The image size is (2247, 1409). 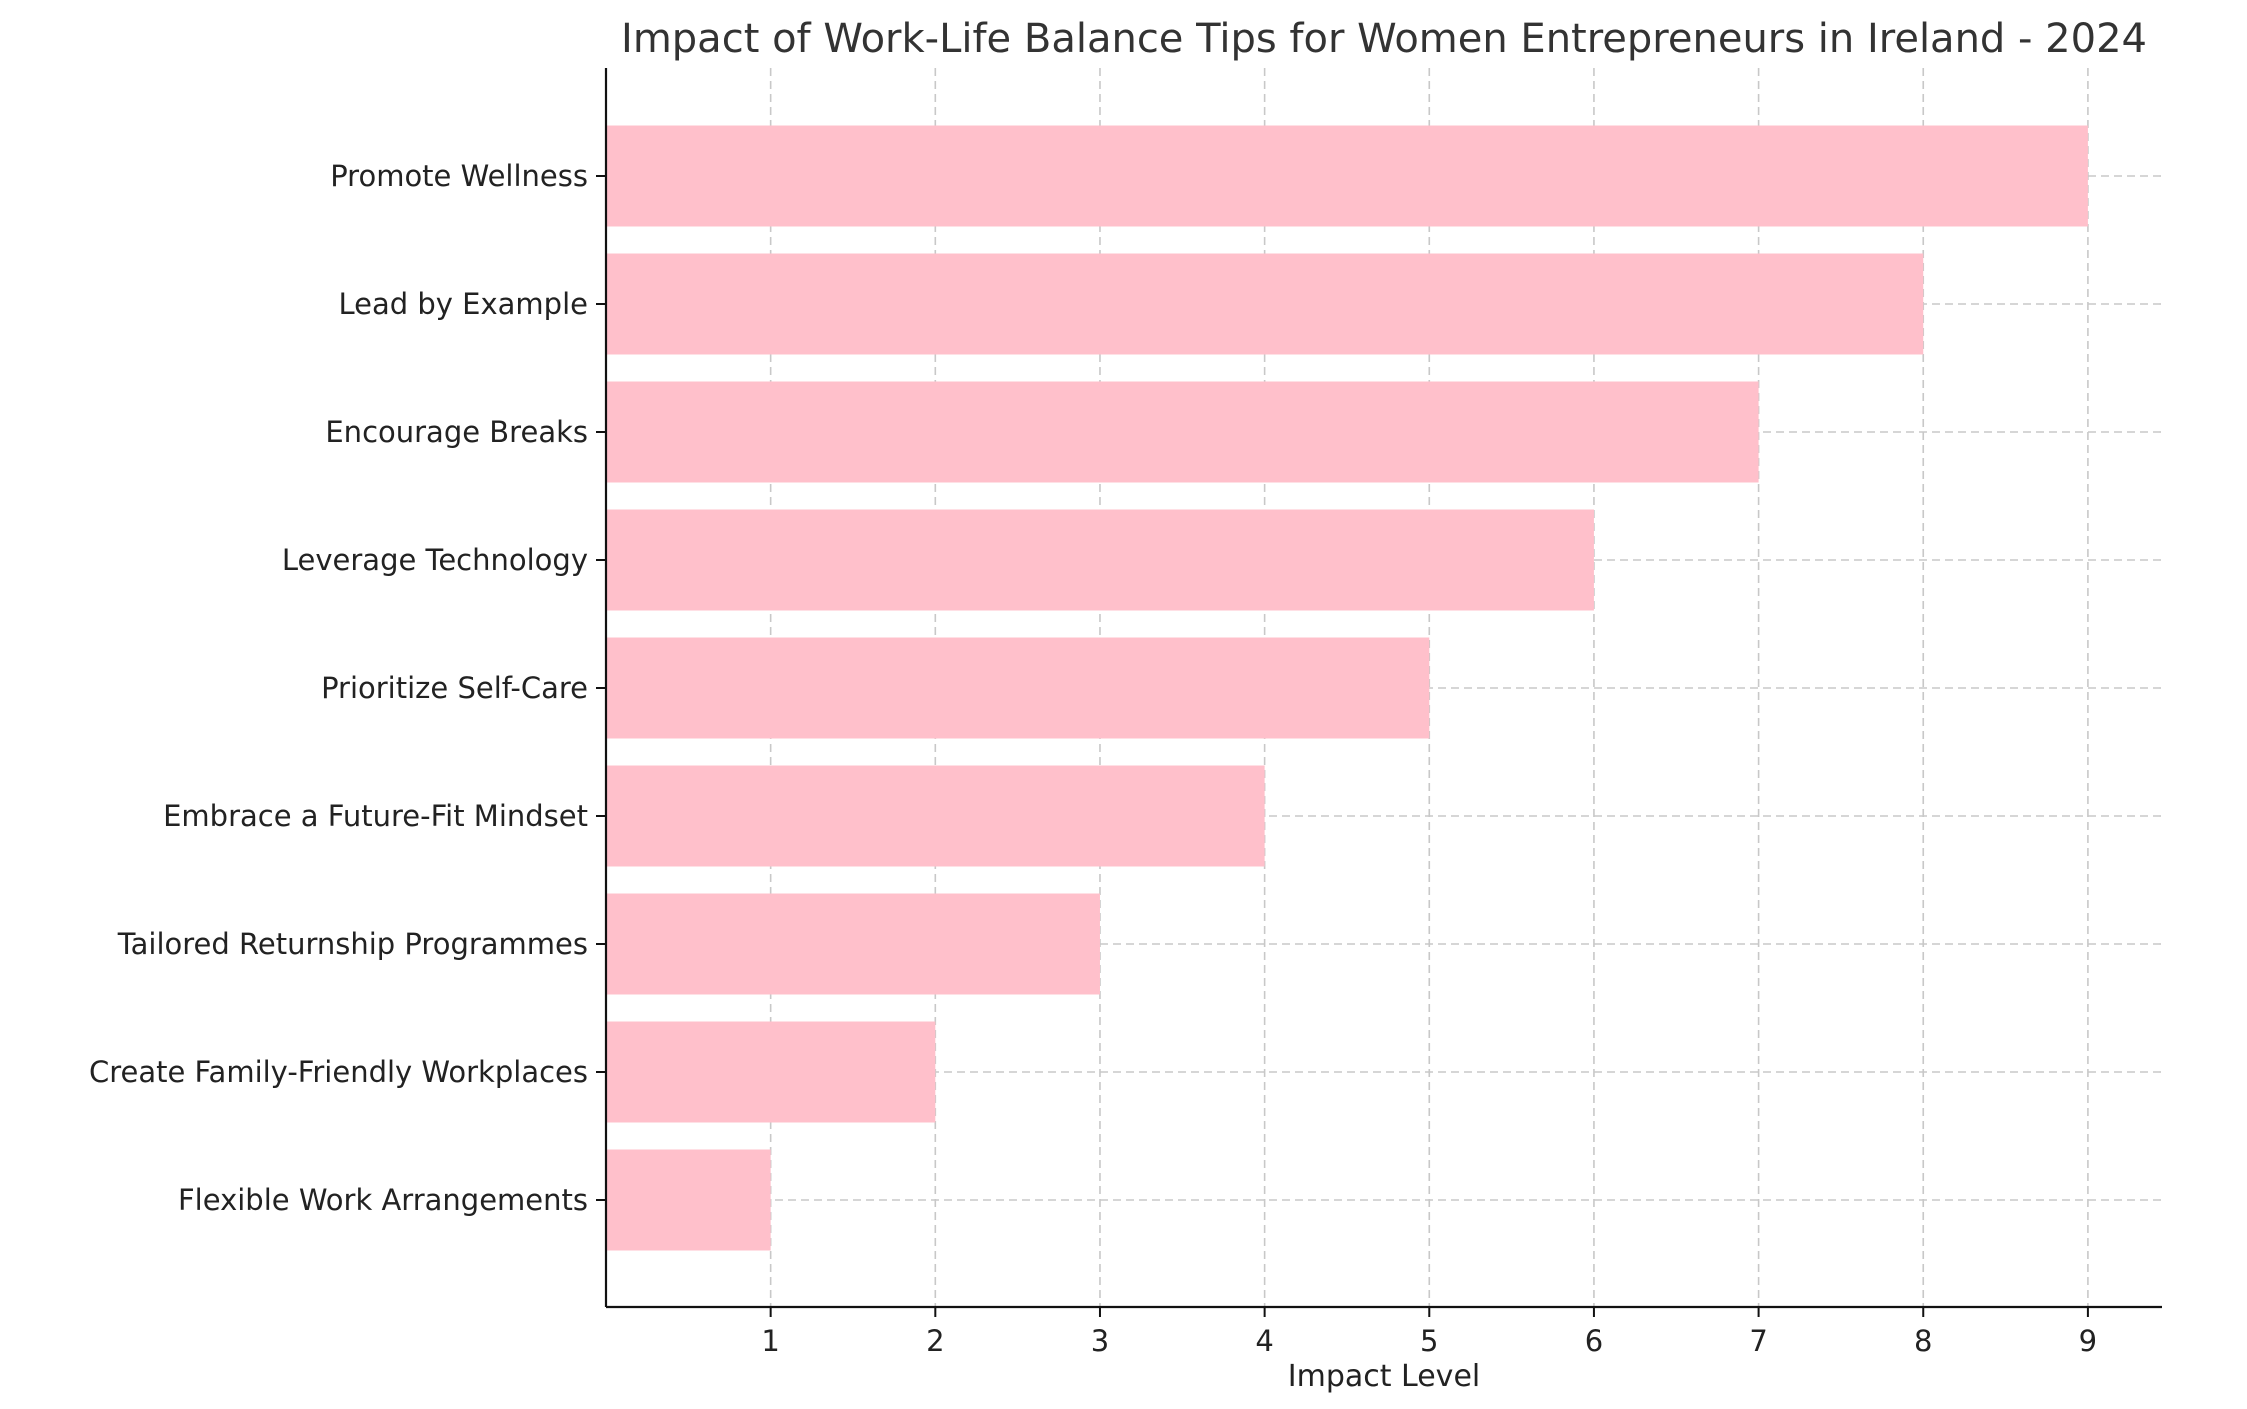 I want to click on x-tick-label: 9, so click(x=2088, y=1341).